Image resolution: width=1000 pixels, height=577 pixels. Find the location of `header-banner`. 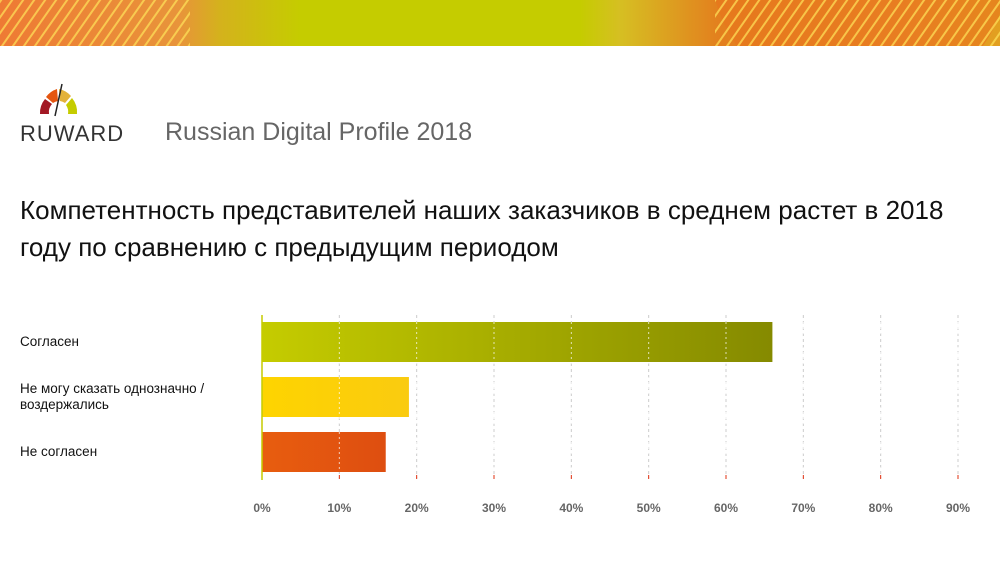

header-banner is located at coordinates (500, 23).